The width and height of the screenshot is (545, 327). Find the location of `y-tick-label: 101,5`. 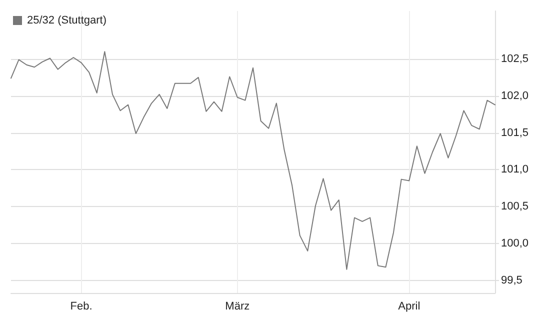

y-tick-label: 101,5 is located at coordinates (515, 132).